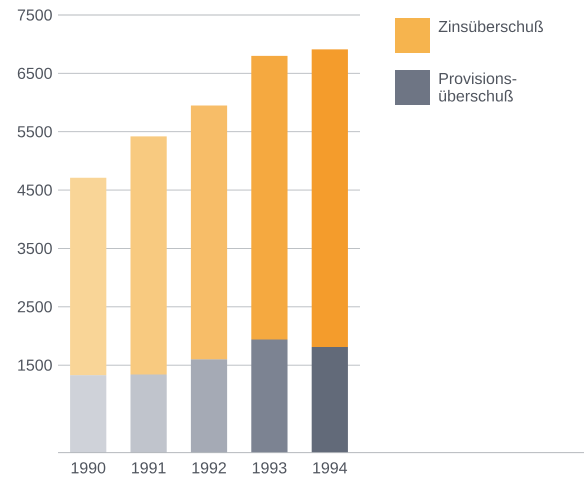  I want to click on y-tick-label: 4500, so click(34, 190).